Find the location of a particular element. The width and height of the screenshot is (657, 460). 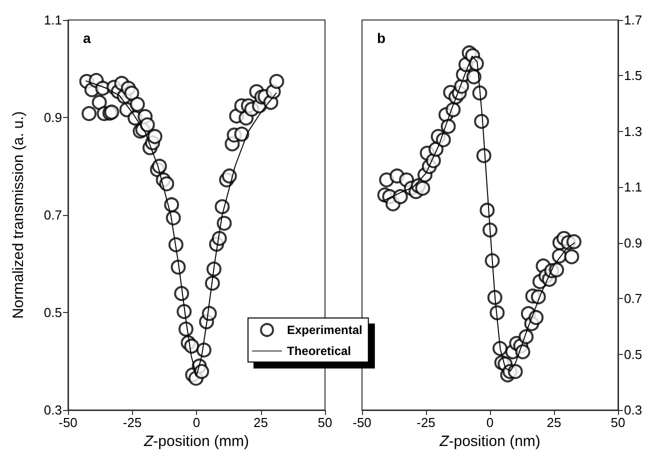

y-tick-label: 1.5 is located at coordinates (633, 76).